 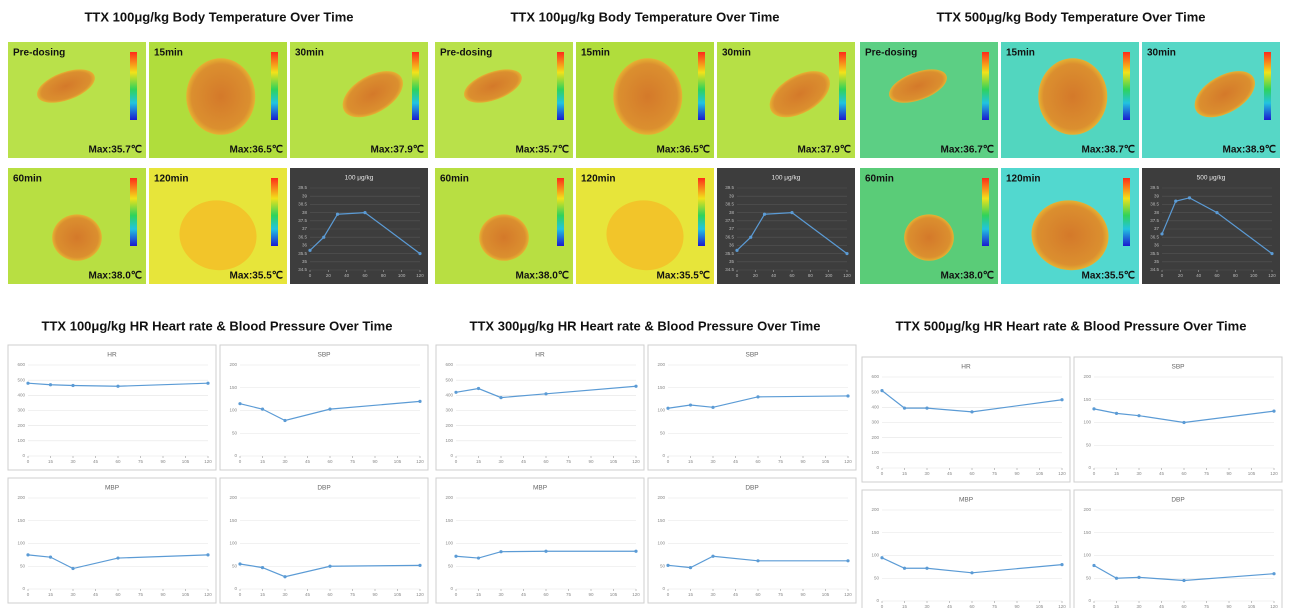 I want to click on max-temp: Max:38.0℃, so click(x=967, y=276).